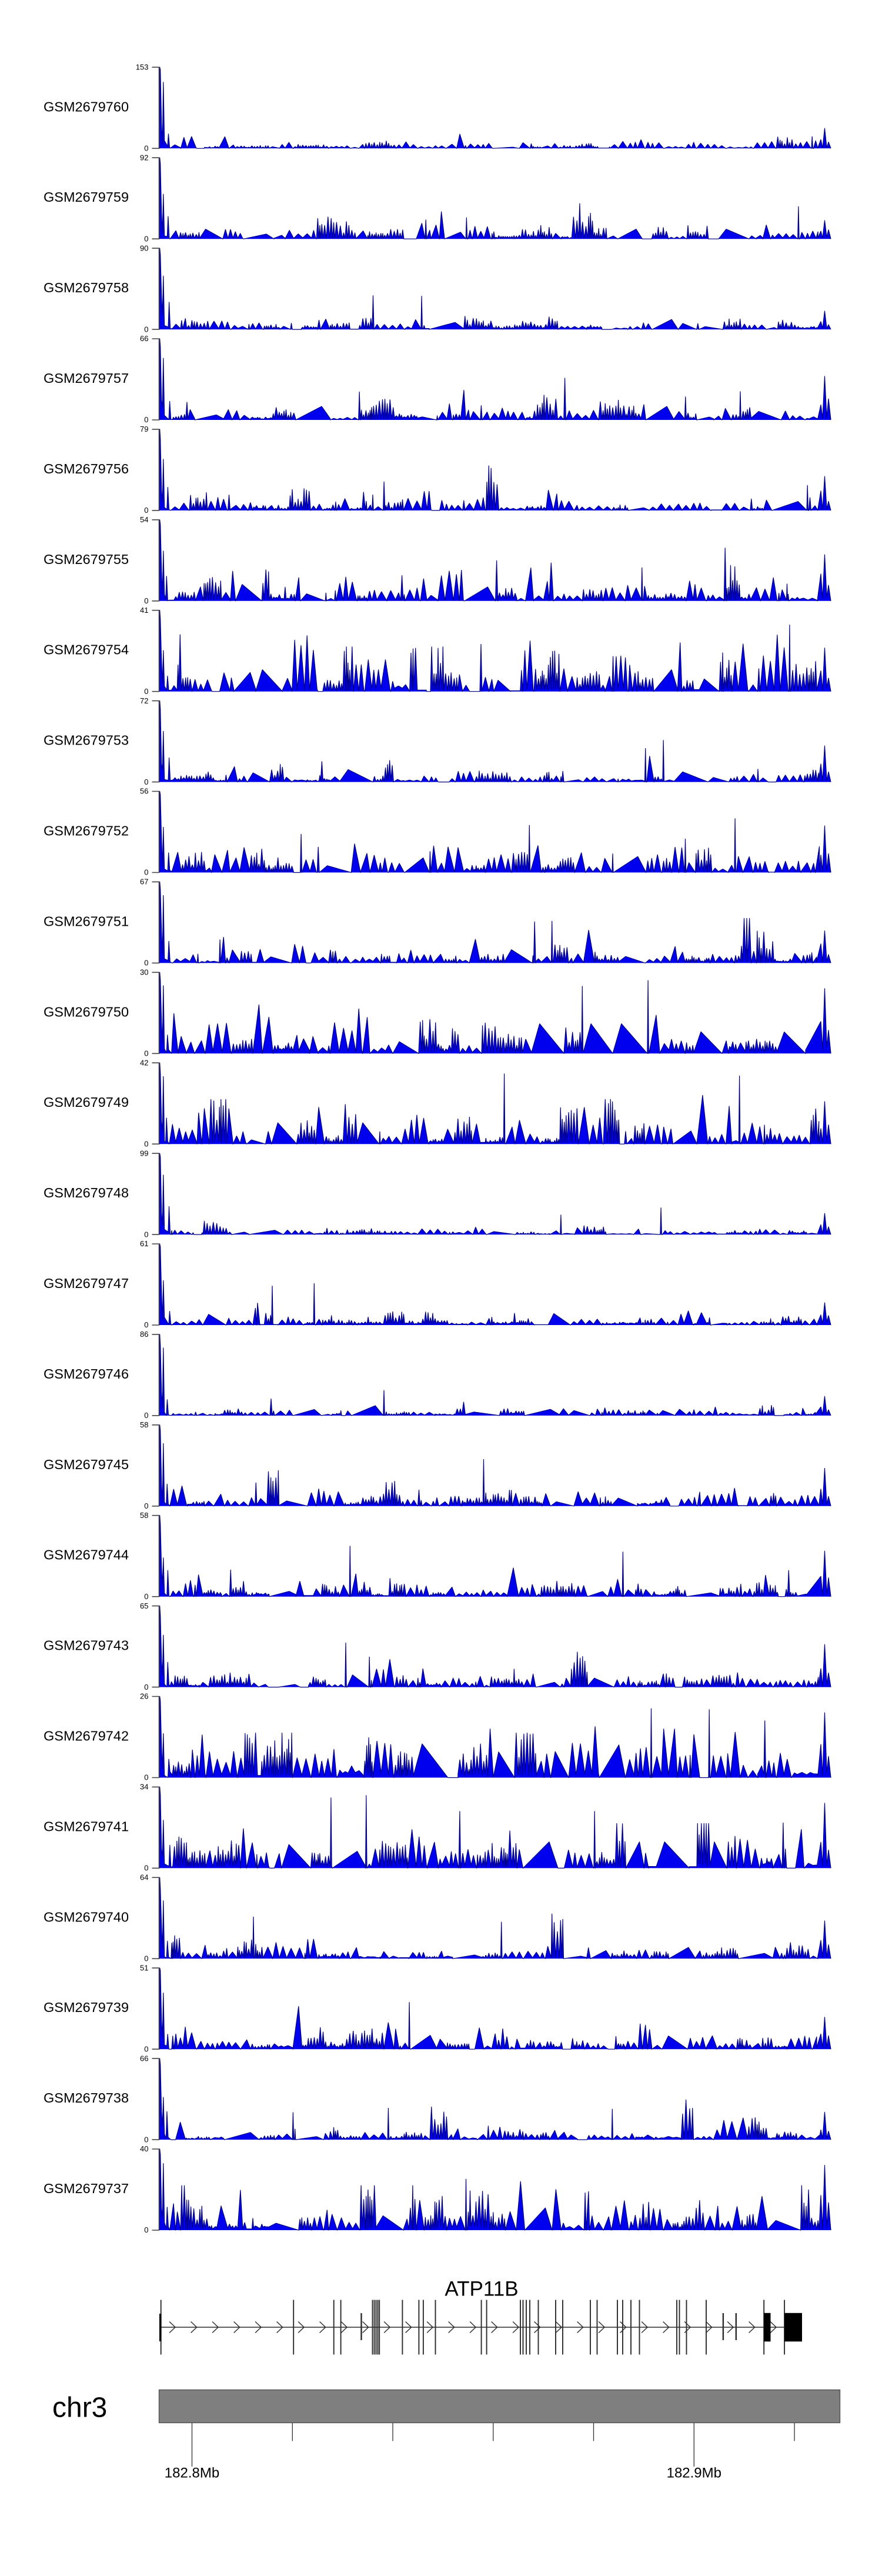 The width and height of the screenshot is (882, 2576). I want to click on svg-text: 182.8Mb, so click(192, 2473).